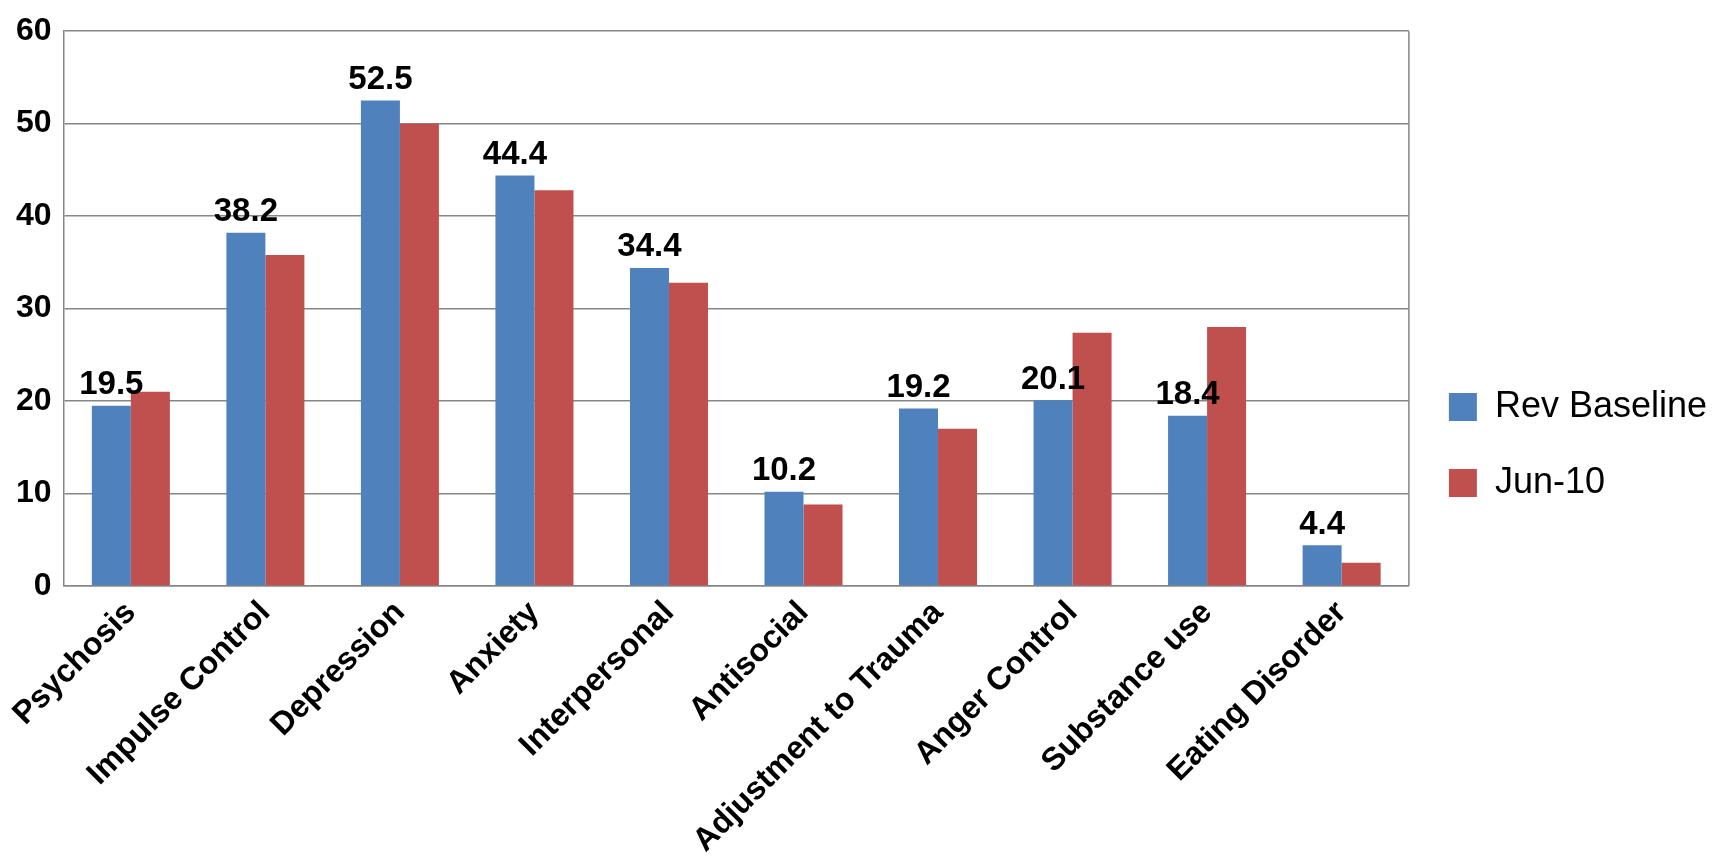 The width and height of the screenshot is (1727, 868). I want to click on legend-label: Rev Baseline, so click(1601, 404).